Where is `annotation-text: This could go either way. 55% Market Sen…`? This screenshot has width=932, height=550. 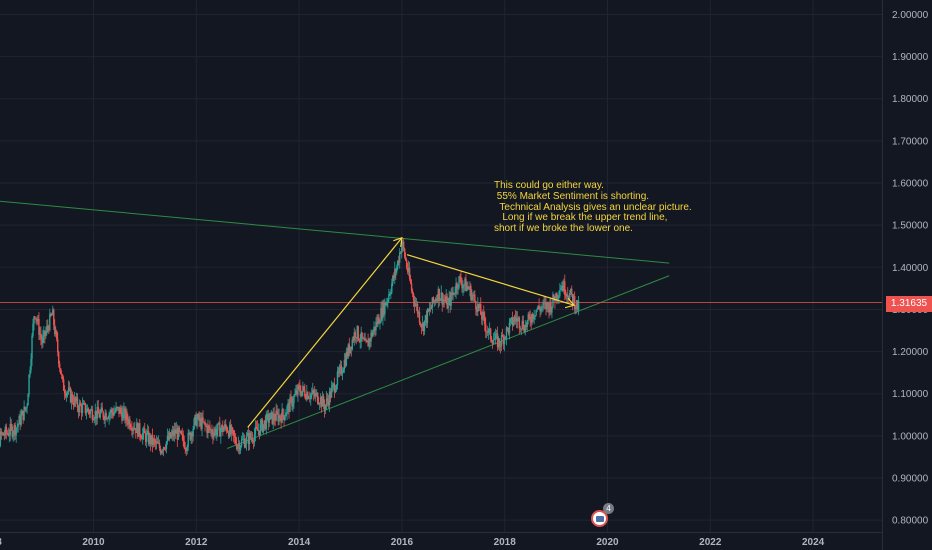
annotation-text: This could go either way. 55% Market Sen… is located at coordinates (593, 207).